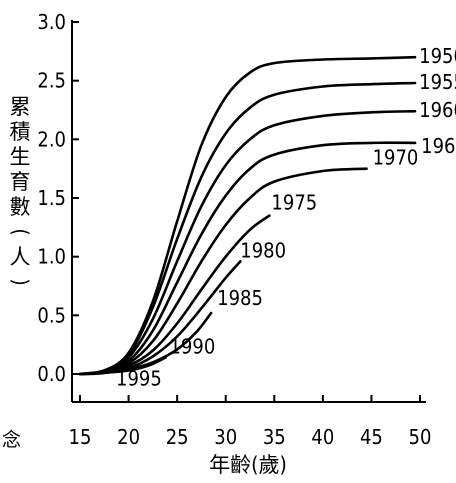 Image resolution: width=456 pixels, height=483 pixels. What do you see at coordinates (51, 198) in the screenshot?
I see `y-tick-label: 1.5` at bounding box center [51, 198].